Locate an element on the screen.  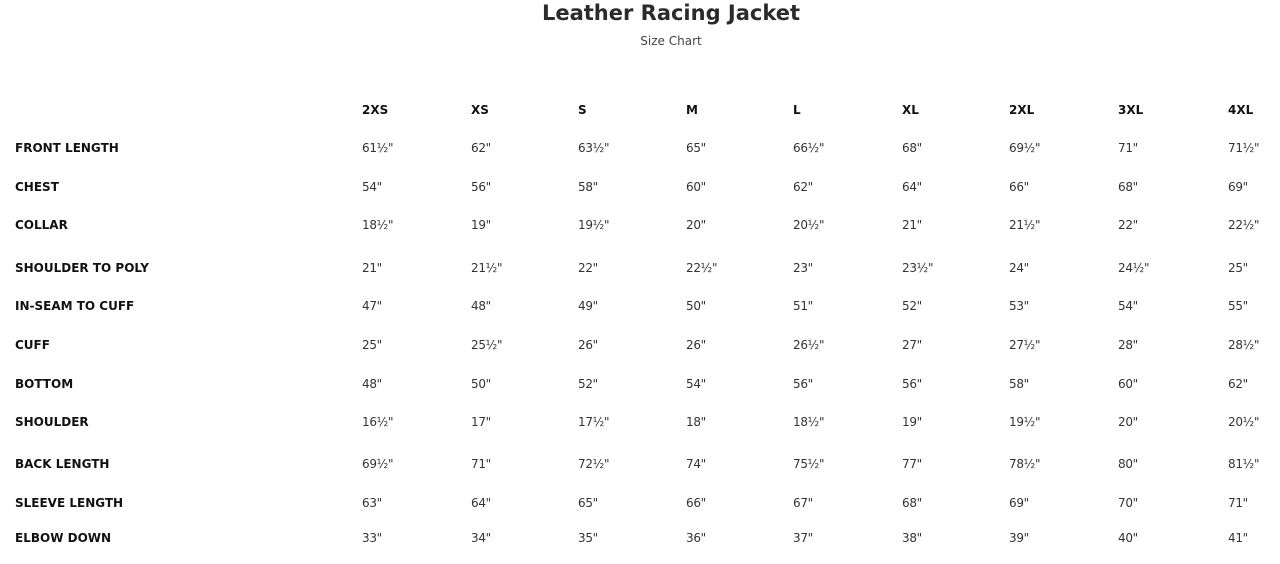
table-cell: 26½" is located at coordinates (809, 345).